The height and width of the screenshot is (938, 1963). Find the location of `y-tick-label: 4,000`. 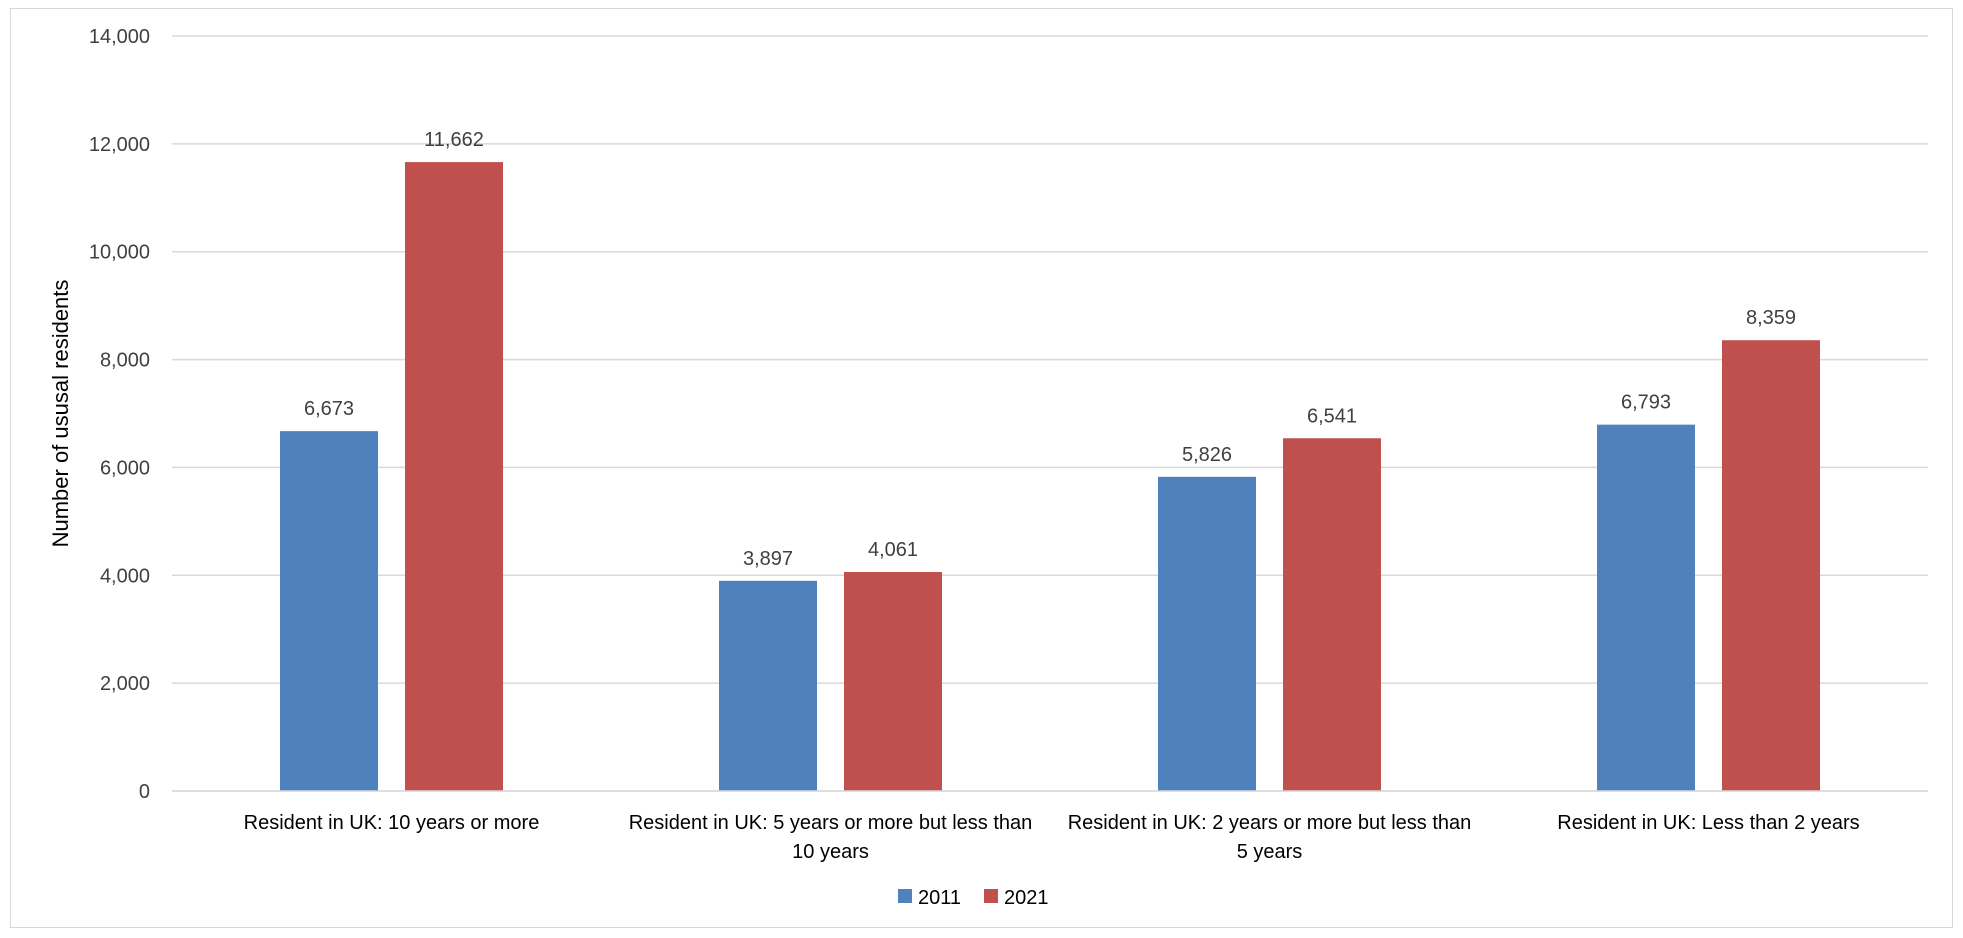

y-tick-label: 4,000 is located at coordinates (125, 576).